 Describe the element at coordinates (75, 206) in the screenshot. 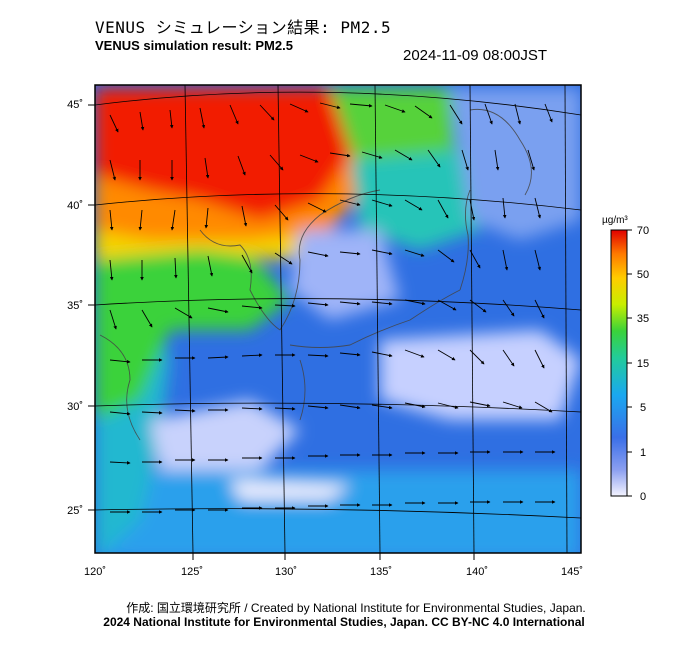

I see `lat-tick-label: 40˚` at that location.